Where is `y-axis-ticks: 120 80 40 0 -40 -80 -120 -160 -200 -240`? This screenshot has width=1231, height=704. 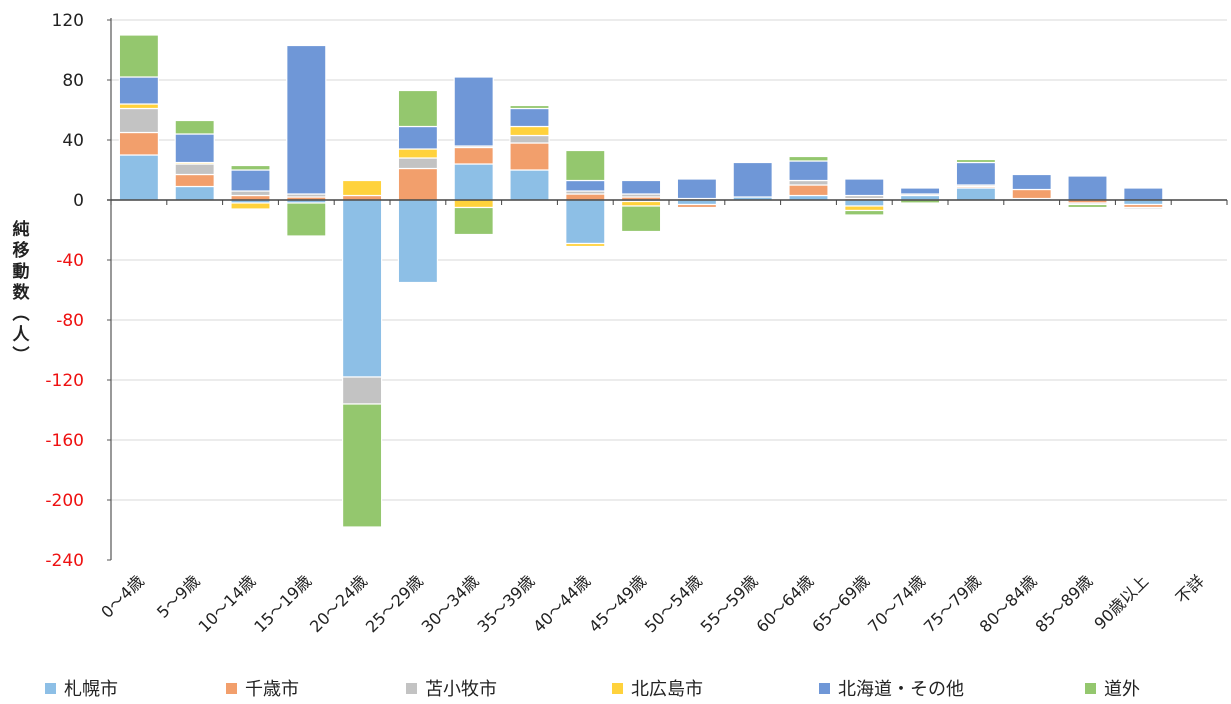 y-axis-ticks: 120 80 40 0 -40 -80 -120 -160 -200 -240 is located at coordinates (64, 291).